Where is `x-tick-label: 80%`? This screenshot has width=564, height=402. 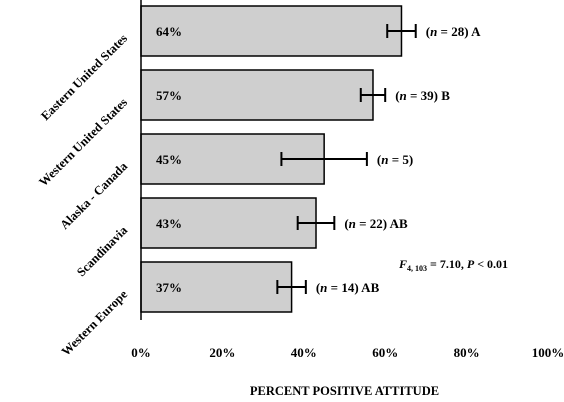
x-tick-label: 80% is located at coordinates (467, 352).